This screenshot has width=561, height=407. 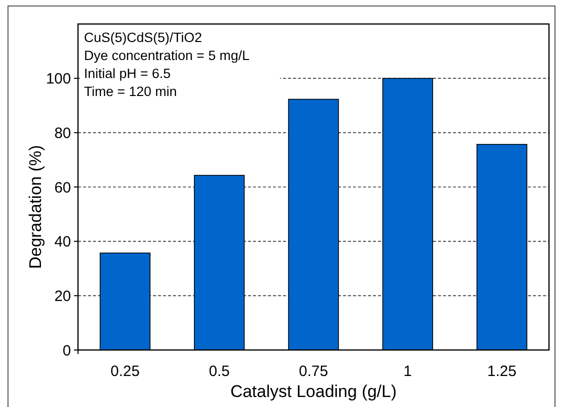 I want to click on y-tick-label: 60, so click(x=62, y=187).